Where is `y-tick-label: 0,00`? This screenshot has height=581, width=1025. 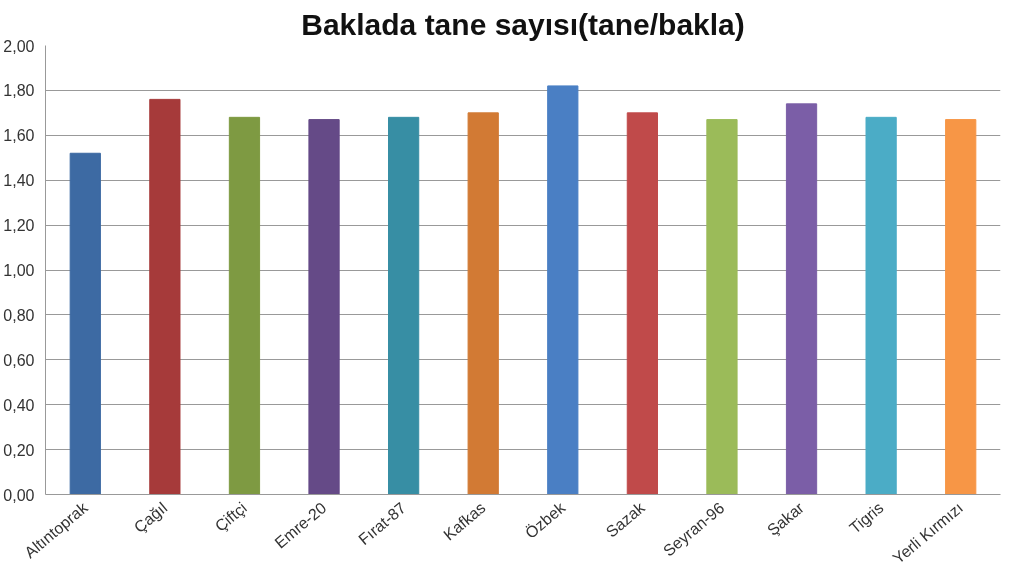
y-tick-label: 0,00 is located at coordinates (19, 495).